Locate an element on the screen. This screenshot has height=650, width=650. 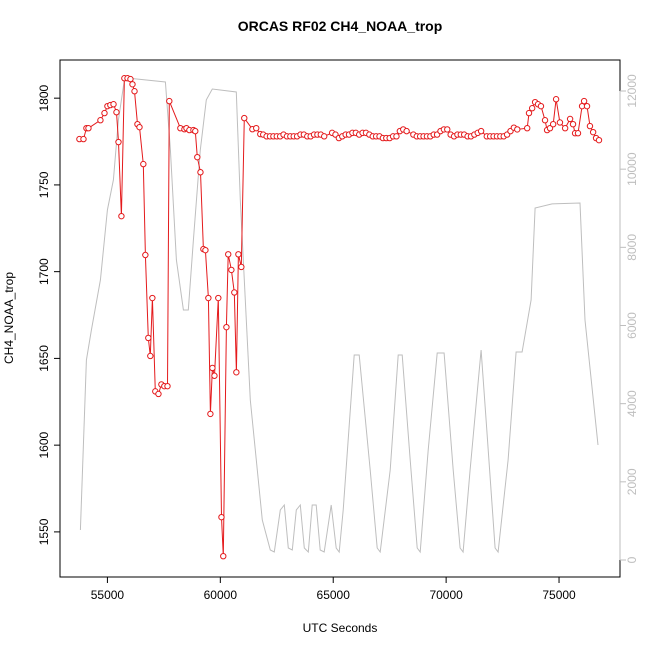
x-tick-label: 75000 is located at coordinates (559, 595).